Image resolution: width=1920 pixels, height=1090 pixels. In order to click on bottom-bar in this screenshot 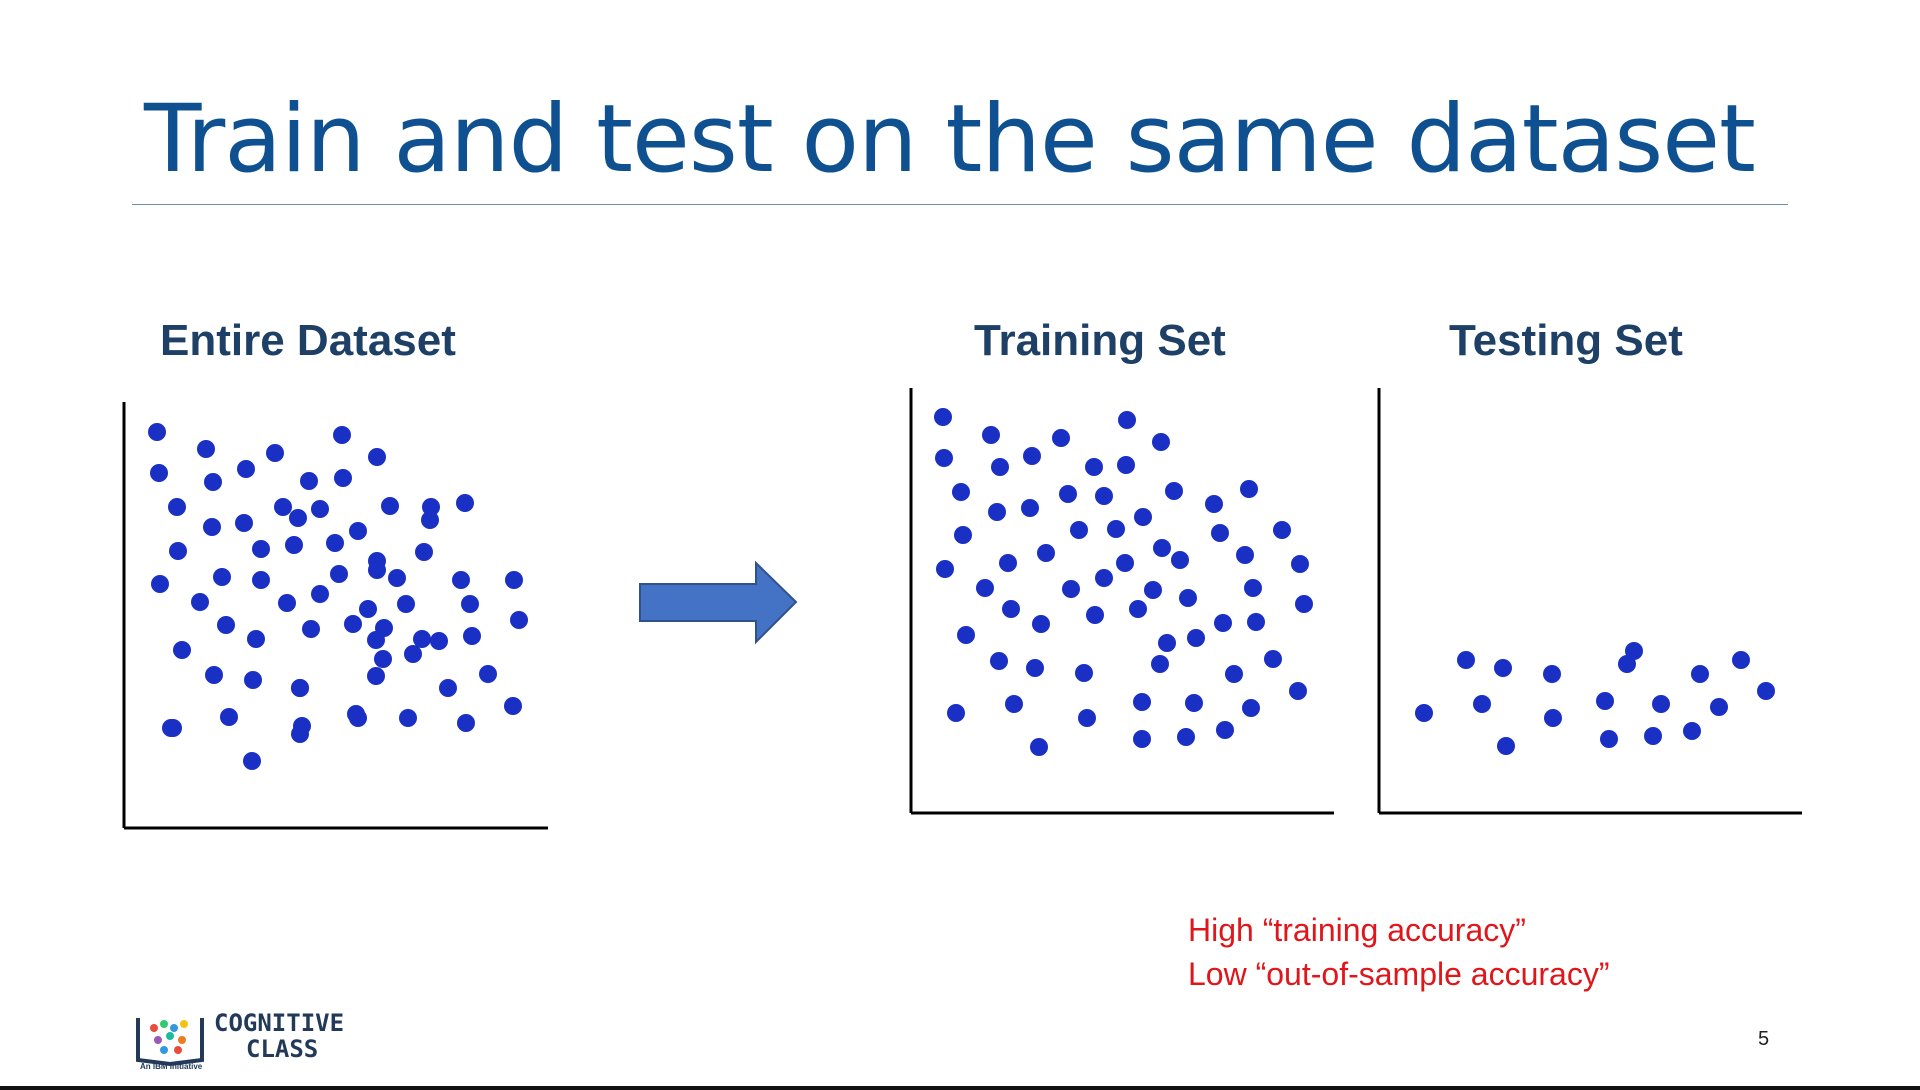, I will do `click(960, 1088)`.